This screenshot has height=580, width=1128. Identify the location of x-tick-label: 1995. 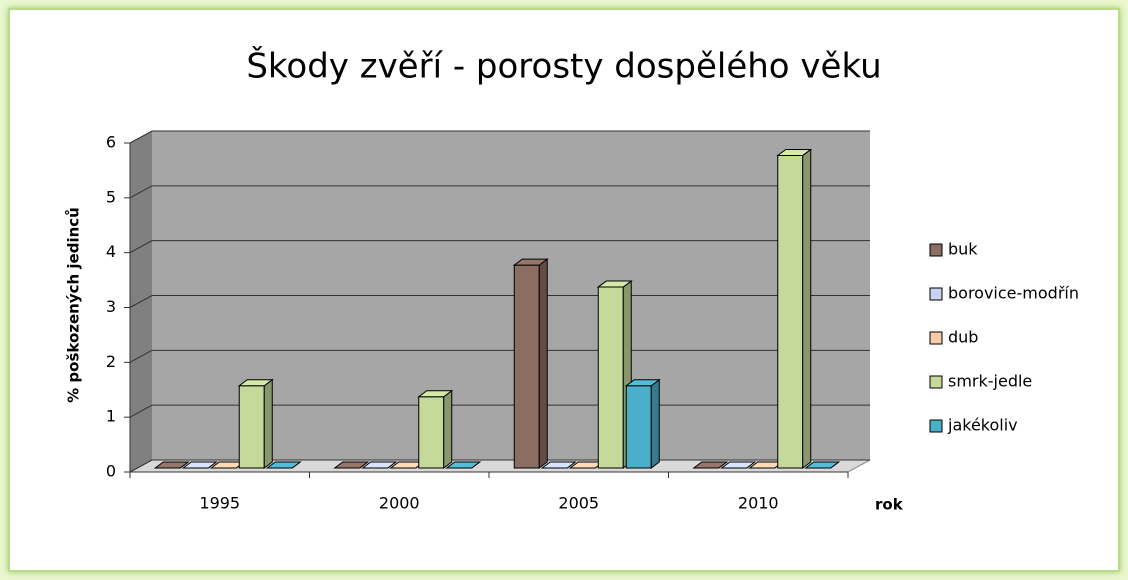
(219, 503).